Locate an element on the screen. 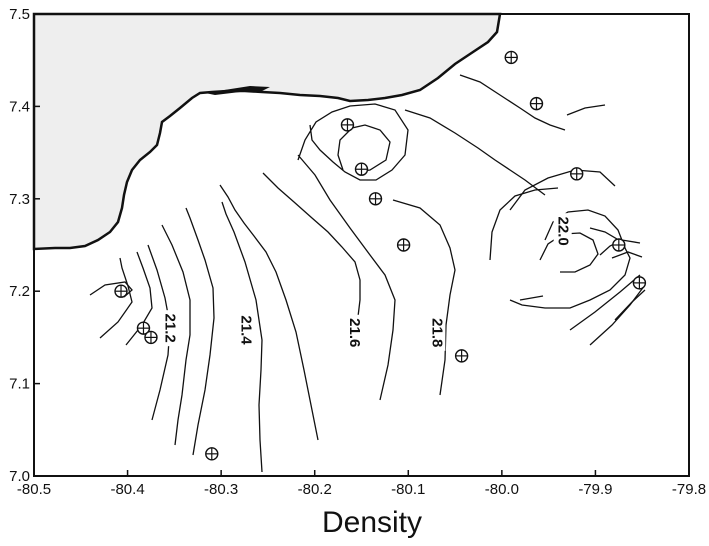 The width and height of the screenshot is (709, 546). contour-label: 21.6 is located at coordinates (354, 332).